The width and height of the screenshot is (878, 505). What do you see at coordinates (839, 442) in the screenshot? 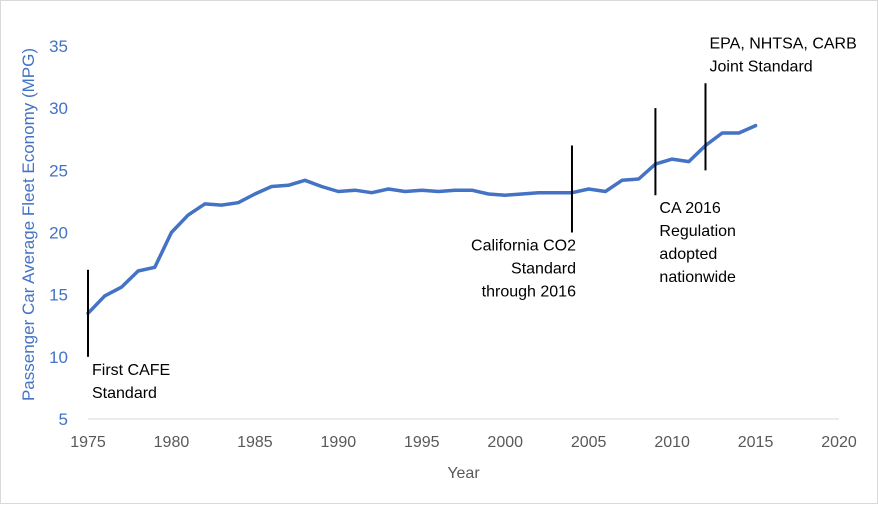
I see `x-tick-label: 2020` at bounding box center [839, 442].